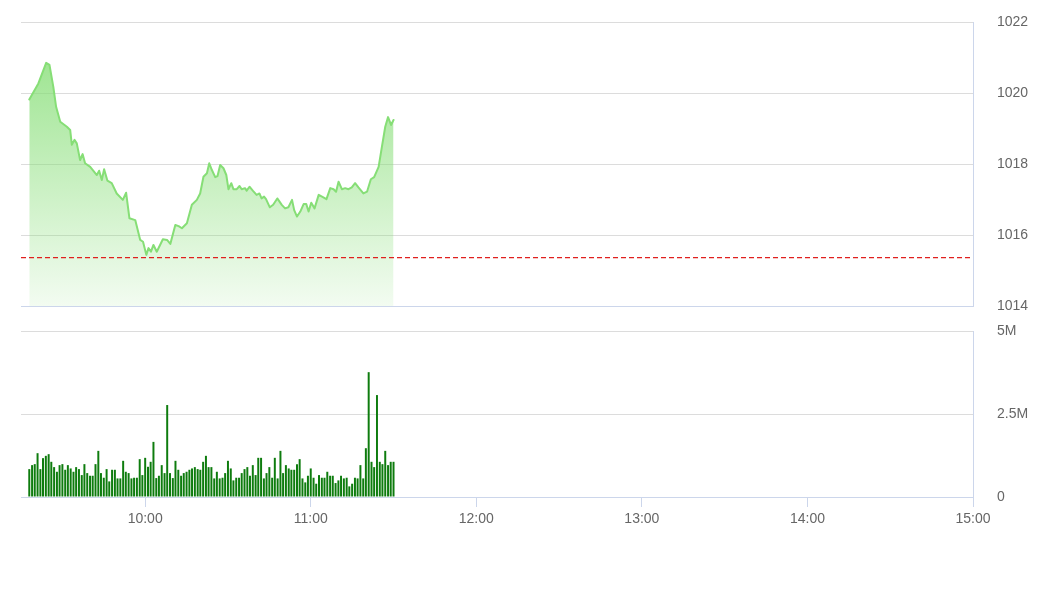 The width and height of the screenshot is (1055, 593). Describe the element at coordinates (1001, 495) in the screenshot. I see `y-tick-label: 0` at that location.